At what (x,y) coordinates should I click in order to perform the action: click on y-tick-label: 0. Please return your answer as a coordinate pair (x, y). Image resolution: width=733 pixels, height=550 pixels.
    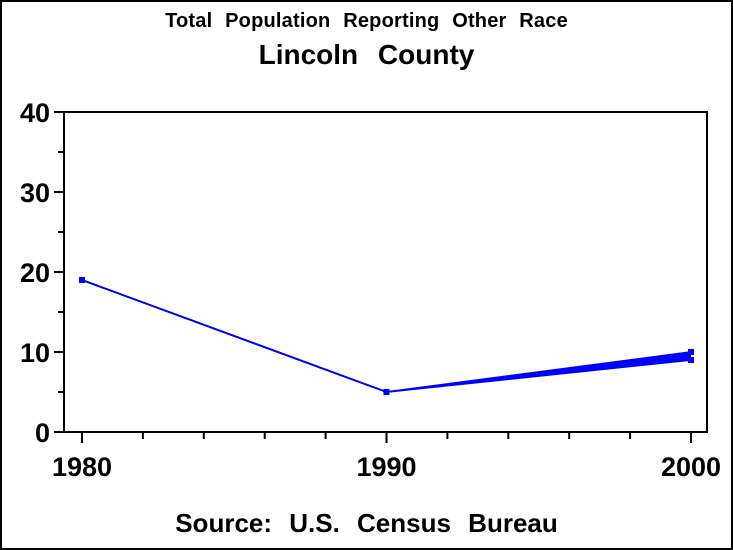
    Looking at the image, I should click on (42, 433).